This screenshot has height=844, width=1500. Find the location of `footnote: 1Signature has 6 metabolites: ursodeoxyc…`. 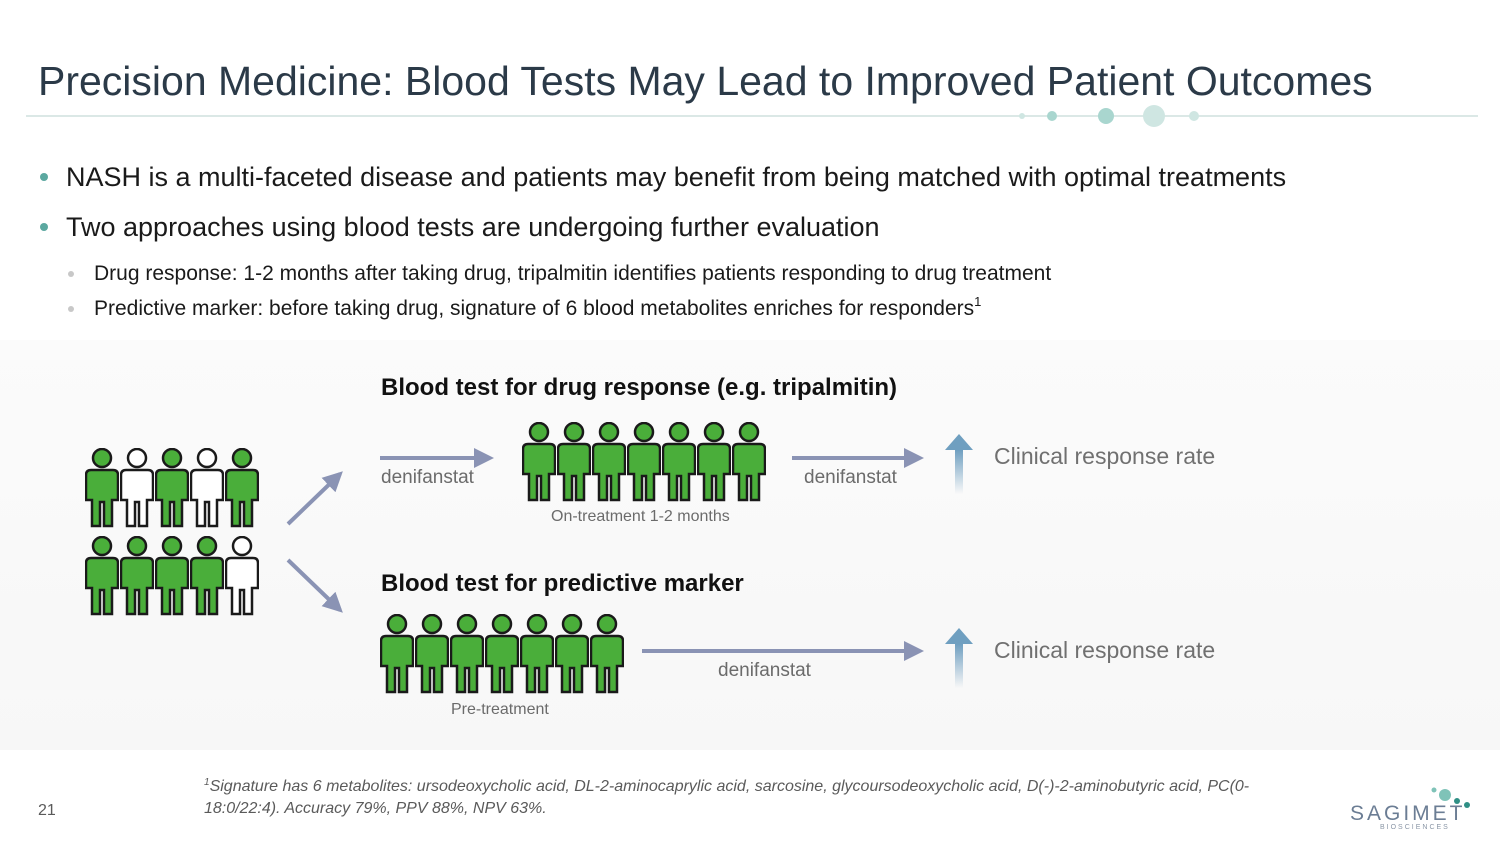

footnote: 1Signature has 6 metabolites: ursodeoxyc… is located at coordinates (754, 798).